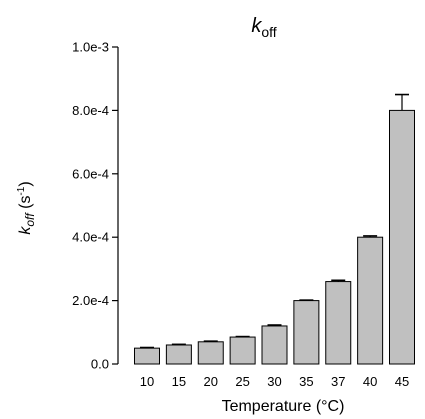  I want to click on chart-title-sub: off, so click(268, 32).